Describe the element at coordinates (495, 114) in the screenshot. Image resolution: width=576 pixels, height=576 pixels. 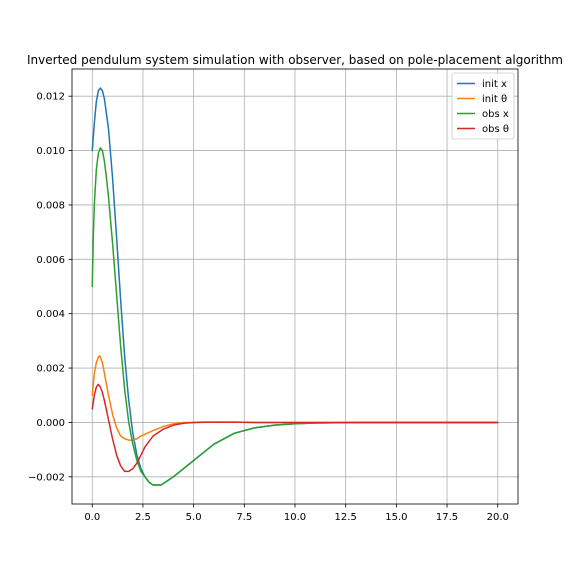
I see `legend-label-obs-x: obs x` at that location.